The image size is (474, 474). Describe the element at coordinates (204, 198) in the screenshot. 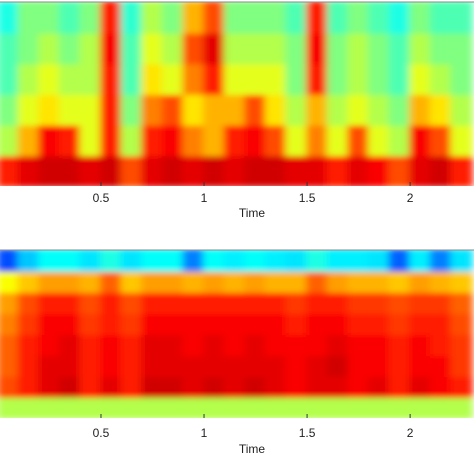

I see `x-tick-label: 1` at that location.